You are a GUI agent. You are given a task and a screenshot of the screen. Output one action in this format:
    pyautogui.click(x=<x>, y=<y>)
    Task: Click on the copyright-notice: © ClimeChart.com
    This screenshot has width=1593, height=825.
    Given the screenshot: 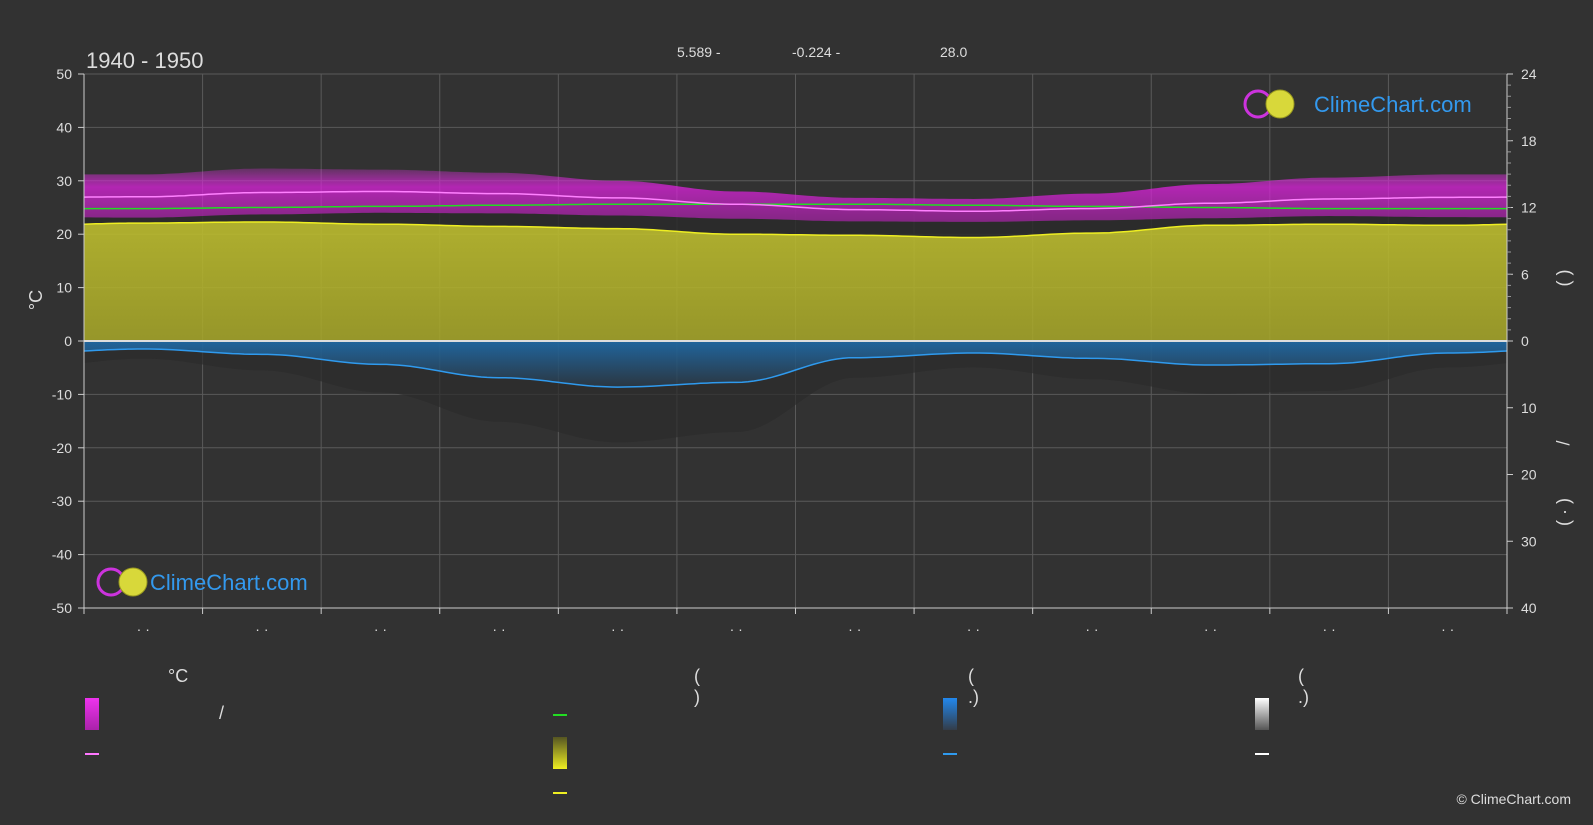 What is the action you would take?
    pyautogui.click(x=1513, y=799)
    